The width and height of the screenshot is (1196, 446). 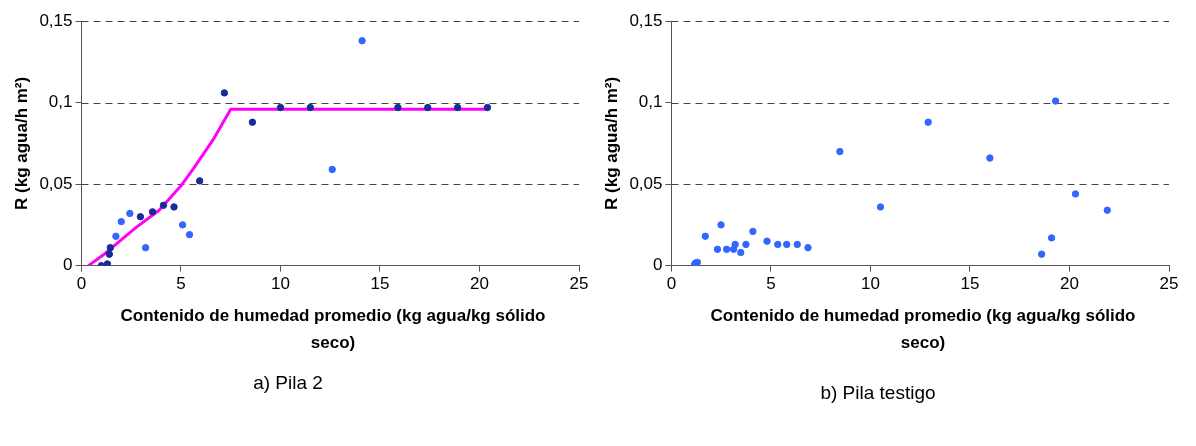 What do you see at coordinates (288, 383) in the screenshot?
I see `text: a) Pila 2` at bounding box center [288, 383].